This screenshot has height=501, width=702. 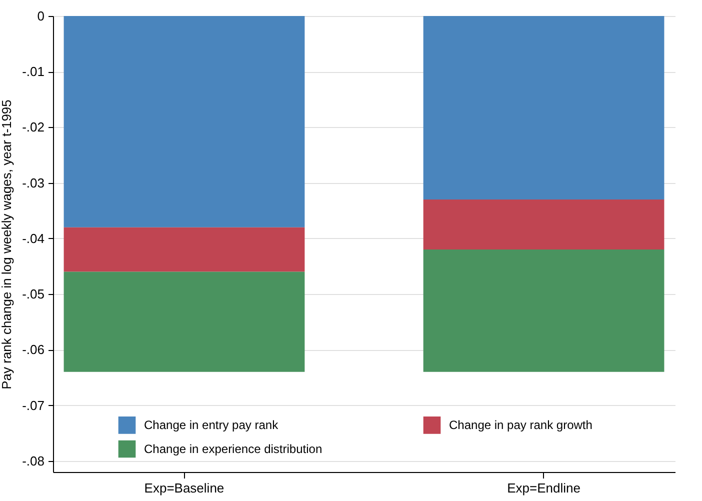 I want to click on y-axis-title: Pay rank change in log weekly wages, year t-1995, so click(x=7, y=245).